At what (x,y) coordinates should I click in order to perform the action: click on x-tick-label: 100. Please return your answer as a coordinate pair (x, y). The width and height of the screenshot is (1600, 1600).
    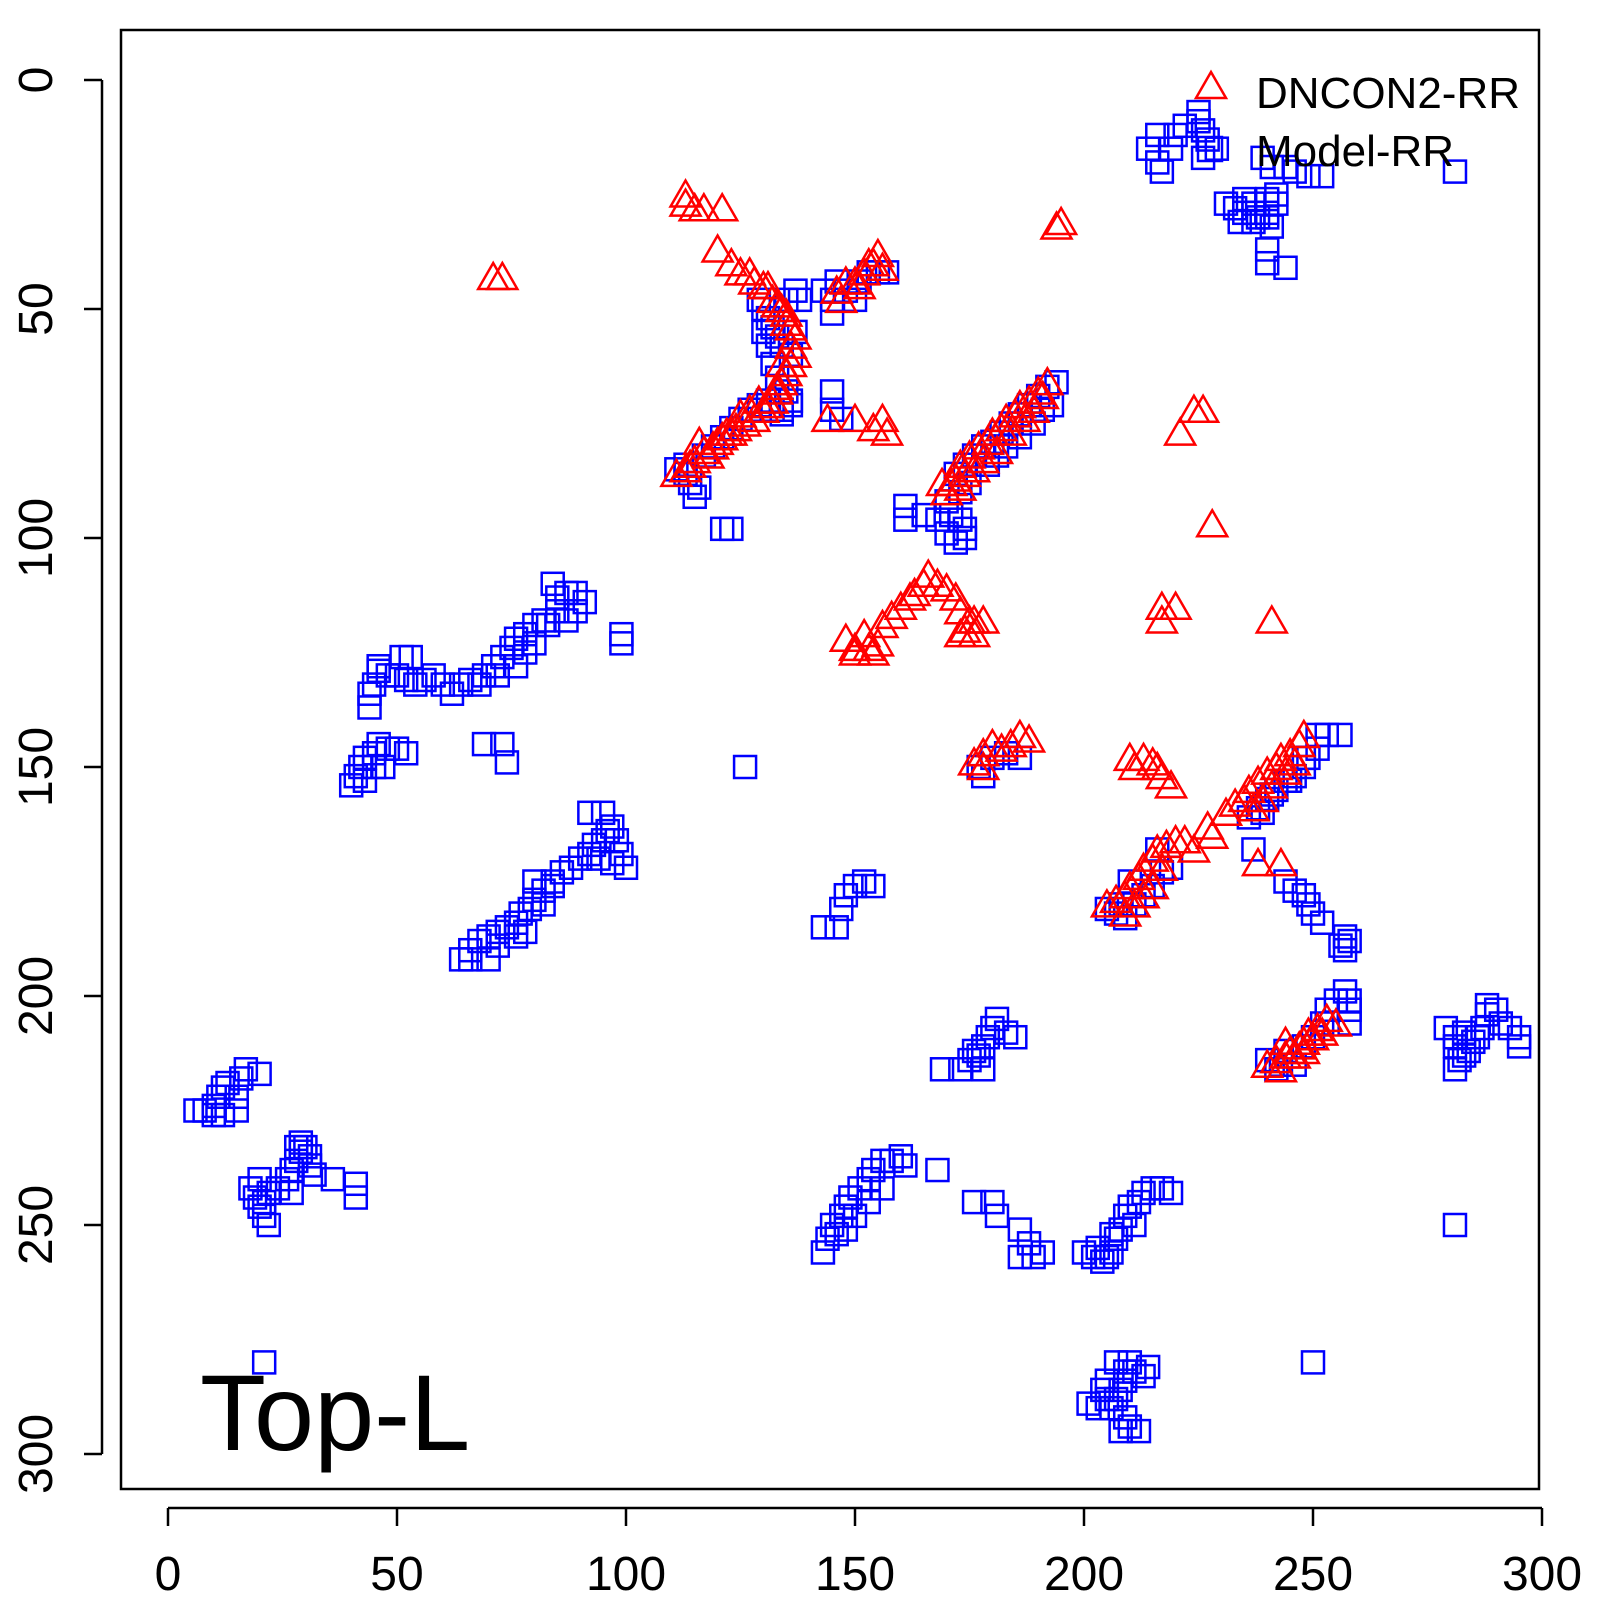
    Looking at the image, I should click on (626, 1574).